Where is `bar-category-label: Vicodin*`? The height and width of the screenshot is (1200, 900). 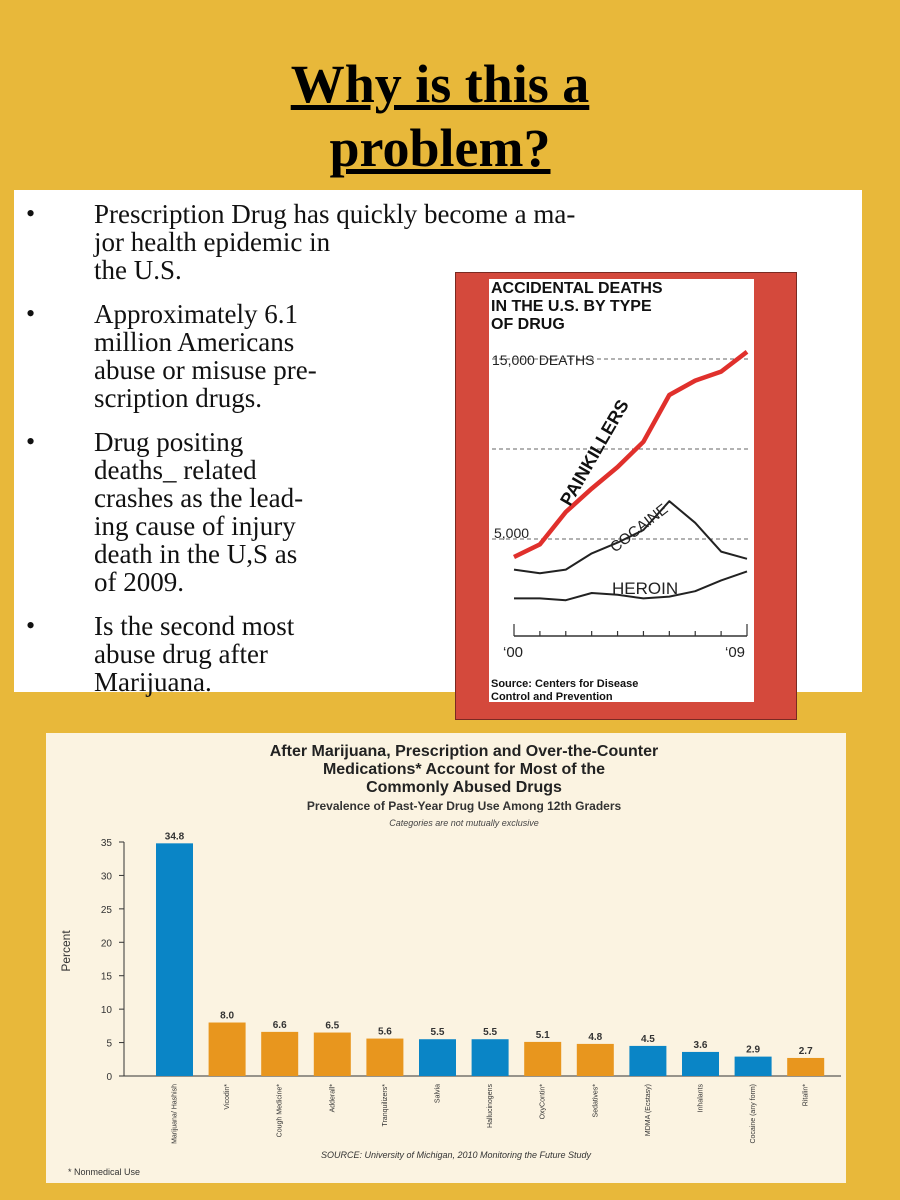 bar-category-label: Vicodin* is located at coordinates (227, 1097).